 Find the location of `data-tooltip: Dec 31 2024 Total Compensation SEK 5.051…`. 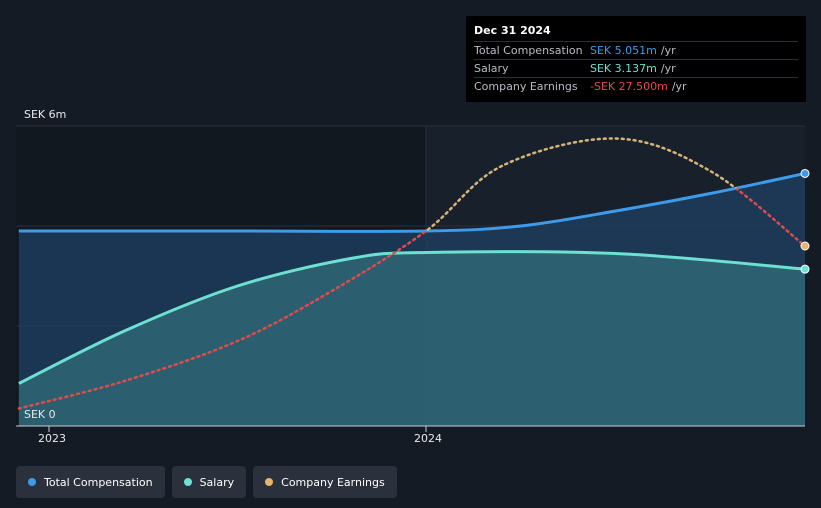

data-tooltip: Dec 31 2024 Total Compensation SEK 5.051… is located at coordinates (636, 59).